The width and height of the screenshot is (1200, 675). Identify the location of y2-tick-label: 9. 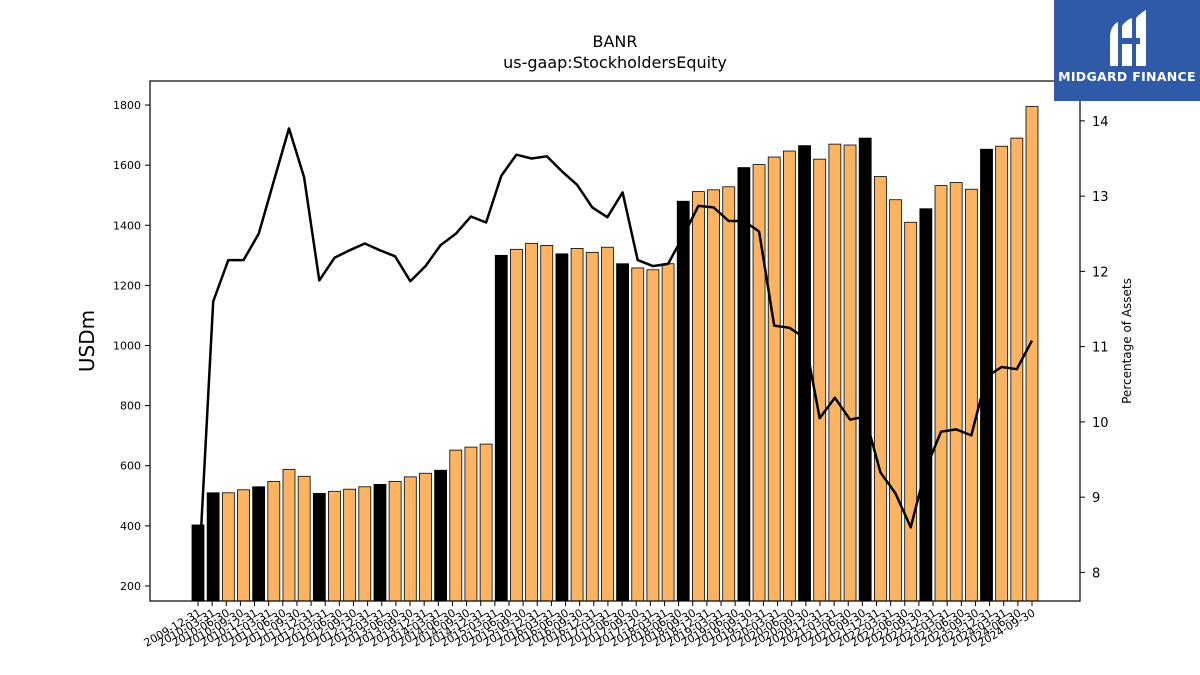
(1096, 498).